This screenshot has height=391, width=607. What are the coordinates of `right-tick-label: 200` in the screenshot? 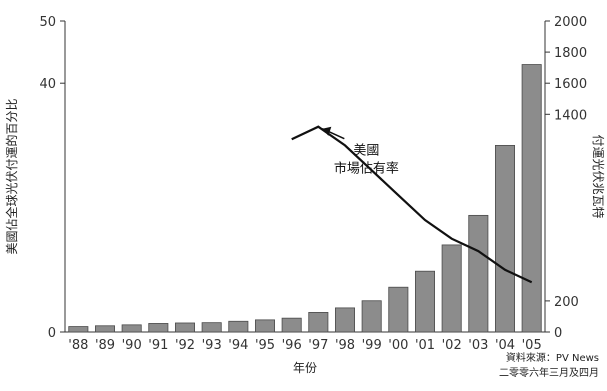 It's located at (566, 302).